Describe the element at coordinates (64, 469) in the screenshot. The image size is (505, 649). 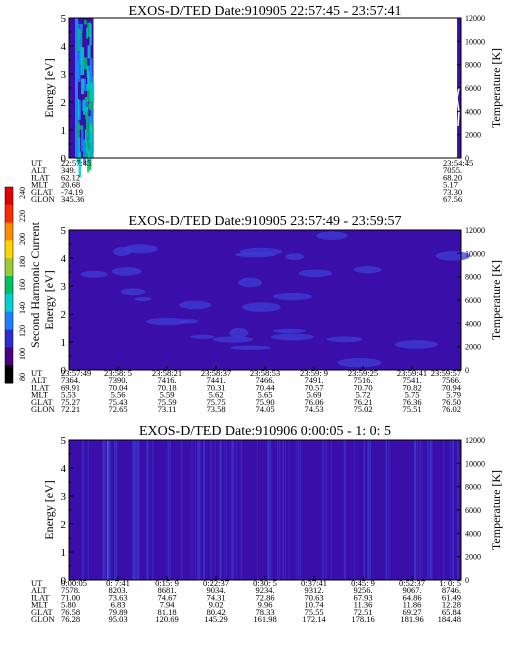
I see `y-tick-label: 4` at that location.